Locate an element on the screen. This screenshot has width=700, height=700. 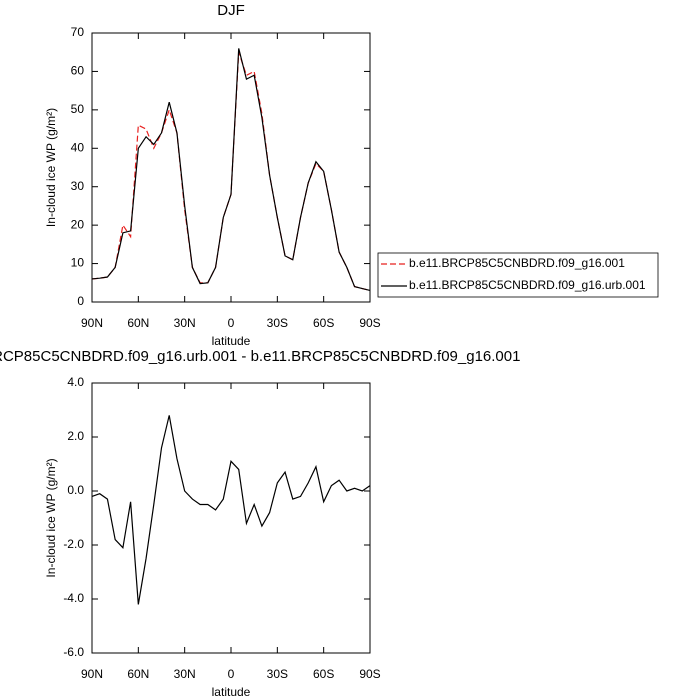
y-tick-label: 4.0 is located at coordinates (75, 382).